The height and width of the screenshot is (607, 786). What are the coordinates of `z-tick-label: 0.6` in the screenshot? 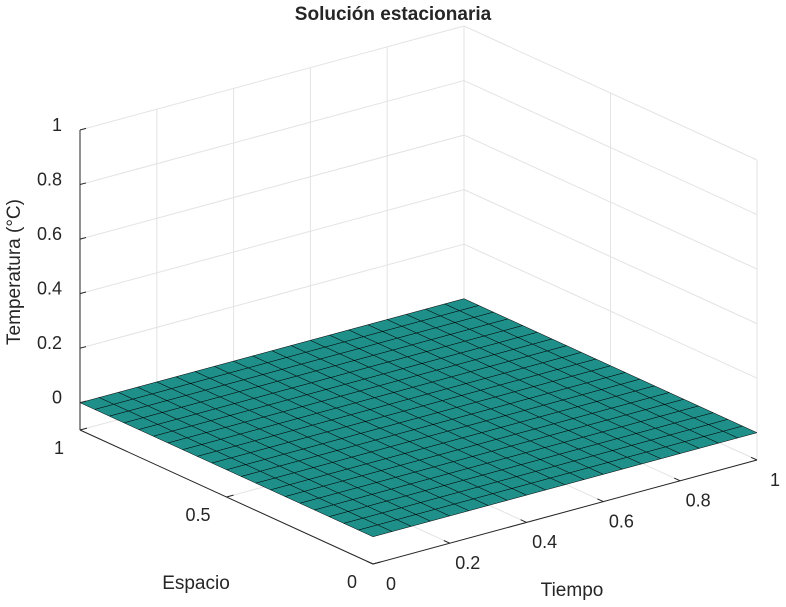 It's located at (49, 234).